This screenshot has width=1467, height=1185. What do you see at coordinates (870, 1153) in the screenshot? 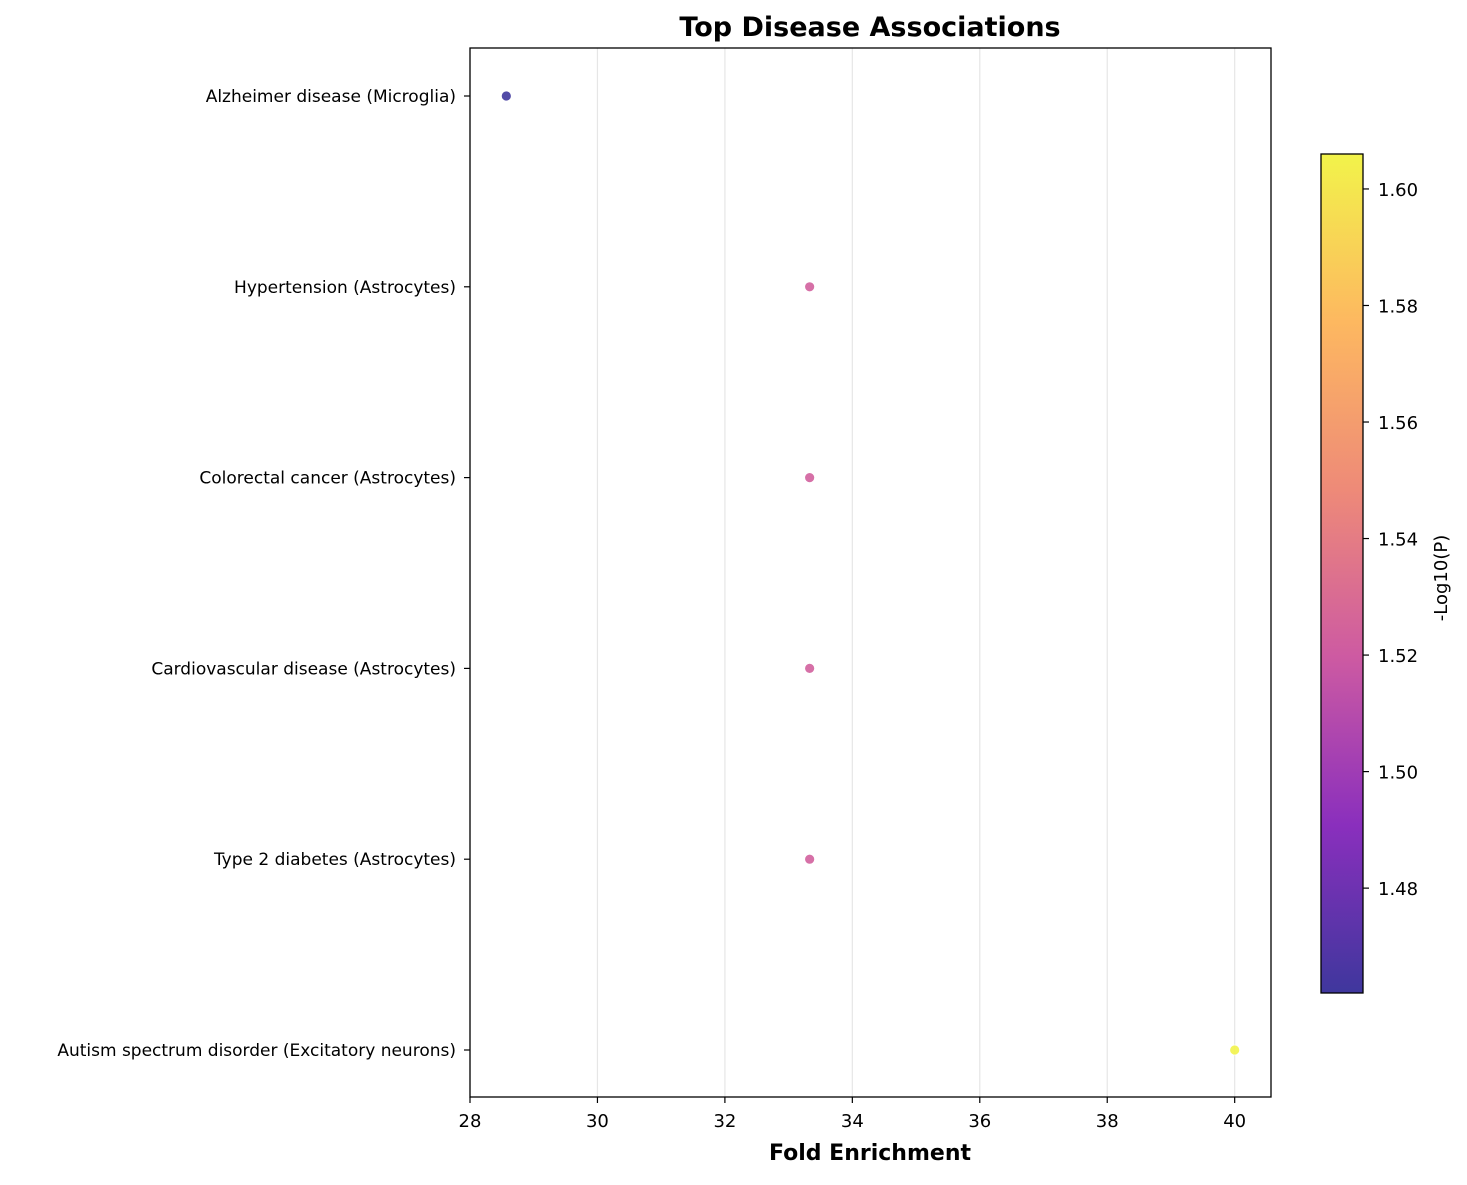
I see `x-axis-title: Fold Enrichment` at bounding box center [870, 1153].